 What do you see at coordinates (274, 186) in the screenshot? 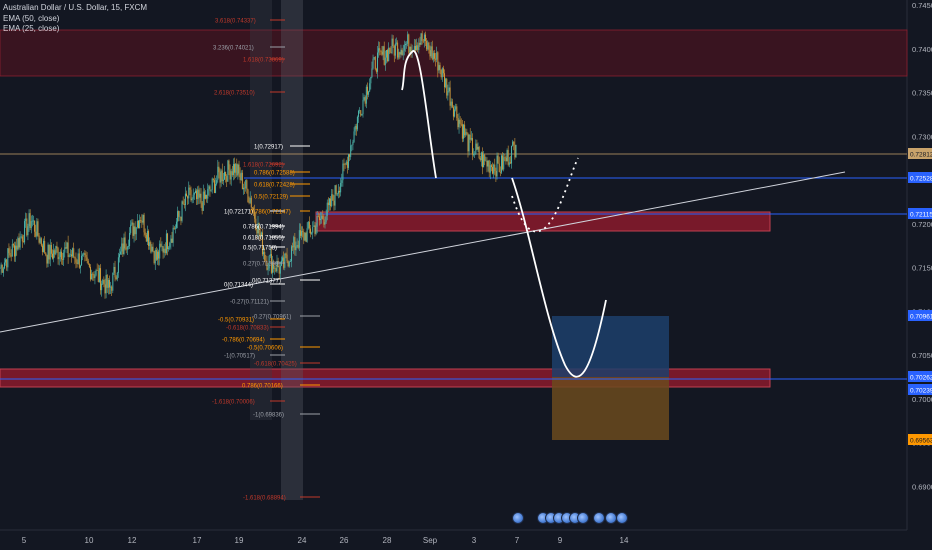
I see `fib-level-label: 0.618(0.72428)` at bounding box center [274, 186].